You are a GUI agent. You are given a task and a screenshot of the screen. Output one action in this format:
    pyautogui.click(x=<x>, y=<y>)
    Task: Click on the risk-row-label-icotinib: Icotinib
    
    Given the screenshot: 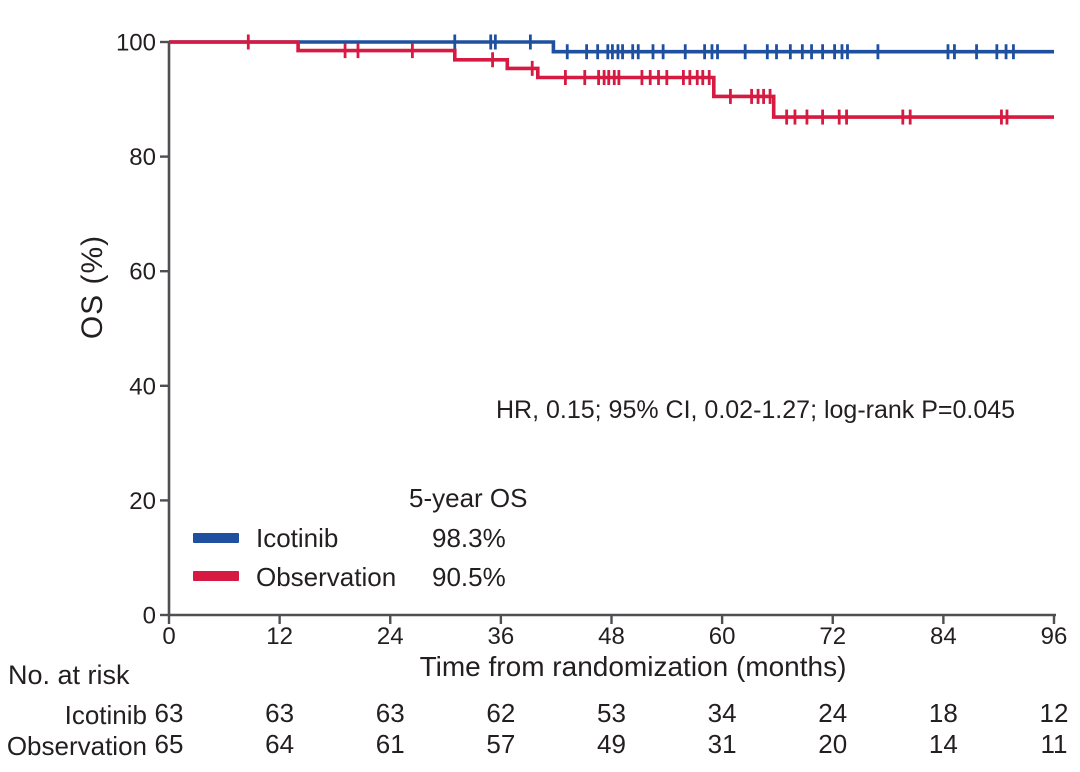 What is the action you would take?
    pyautogui.click(x=105, y=715)
    